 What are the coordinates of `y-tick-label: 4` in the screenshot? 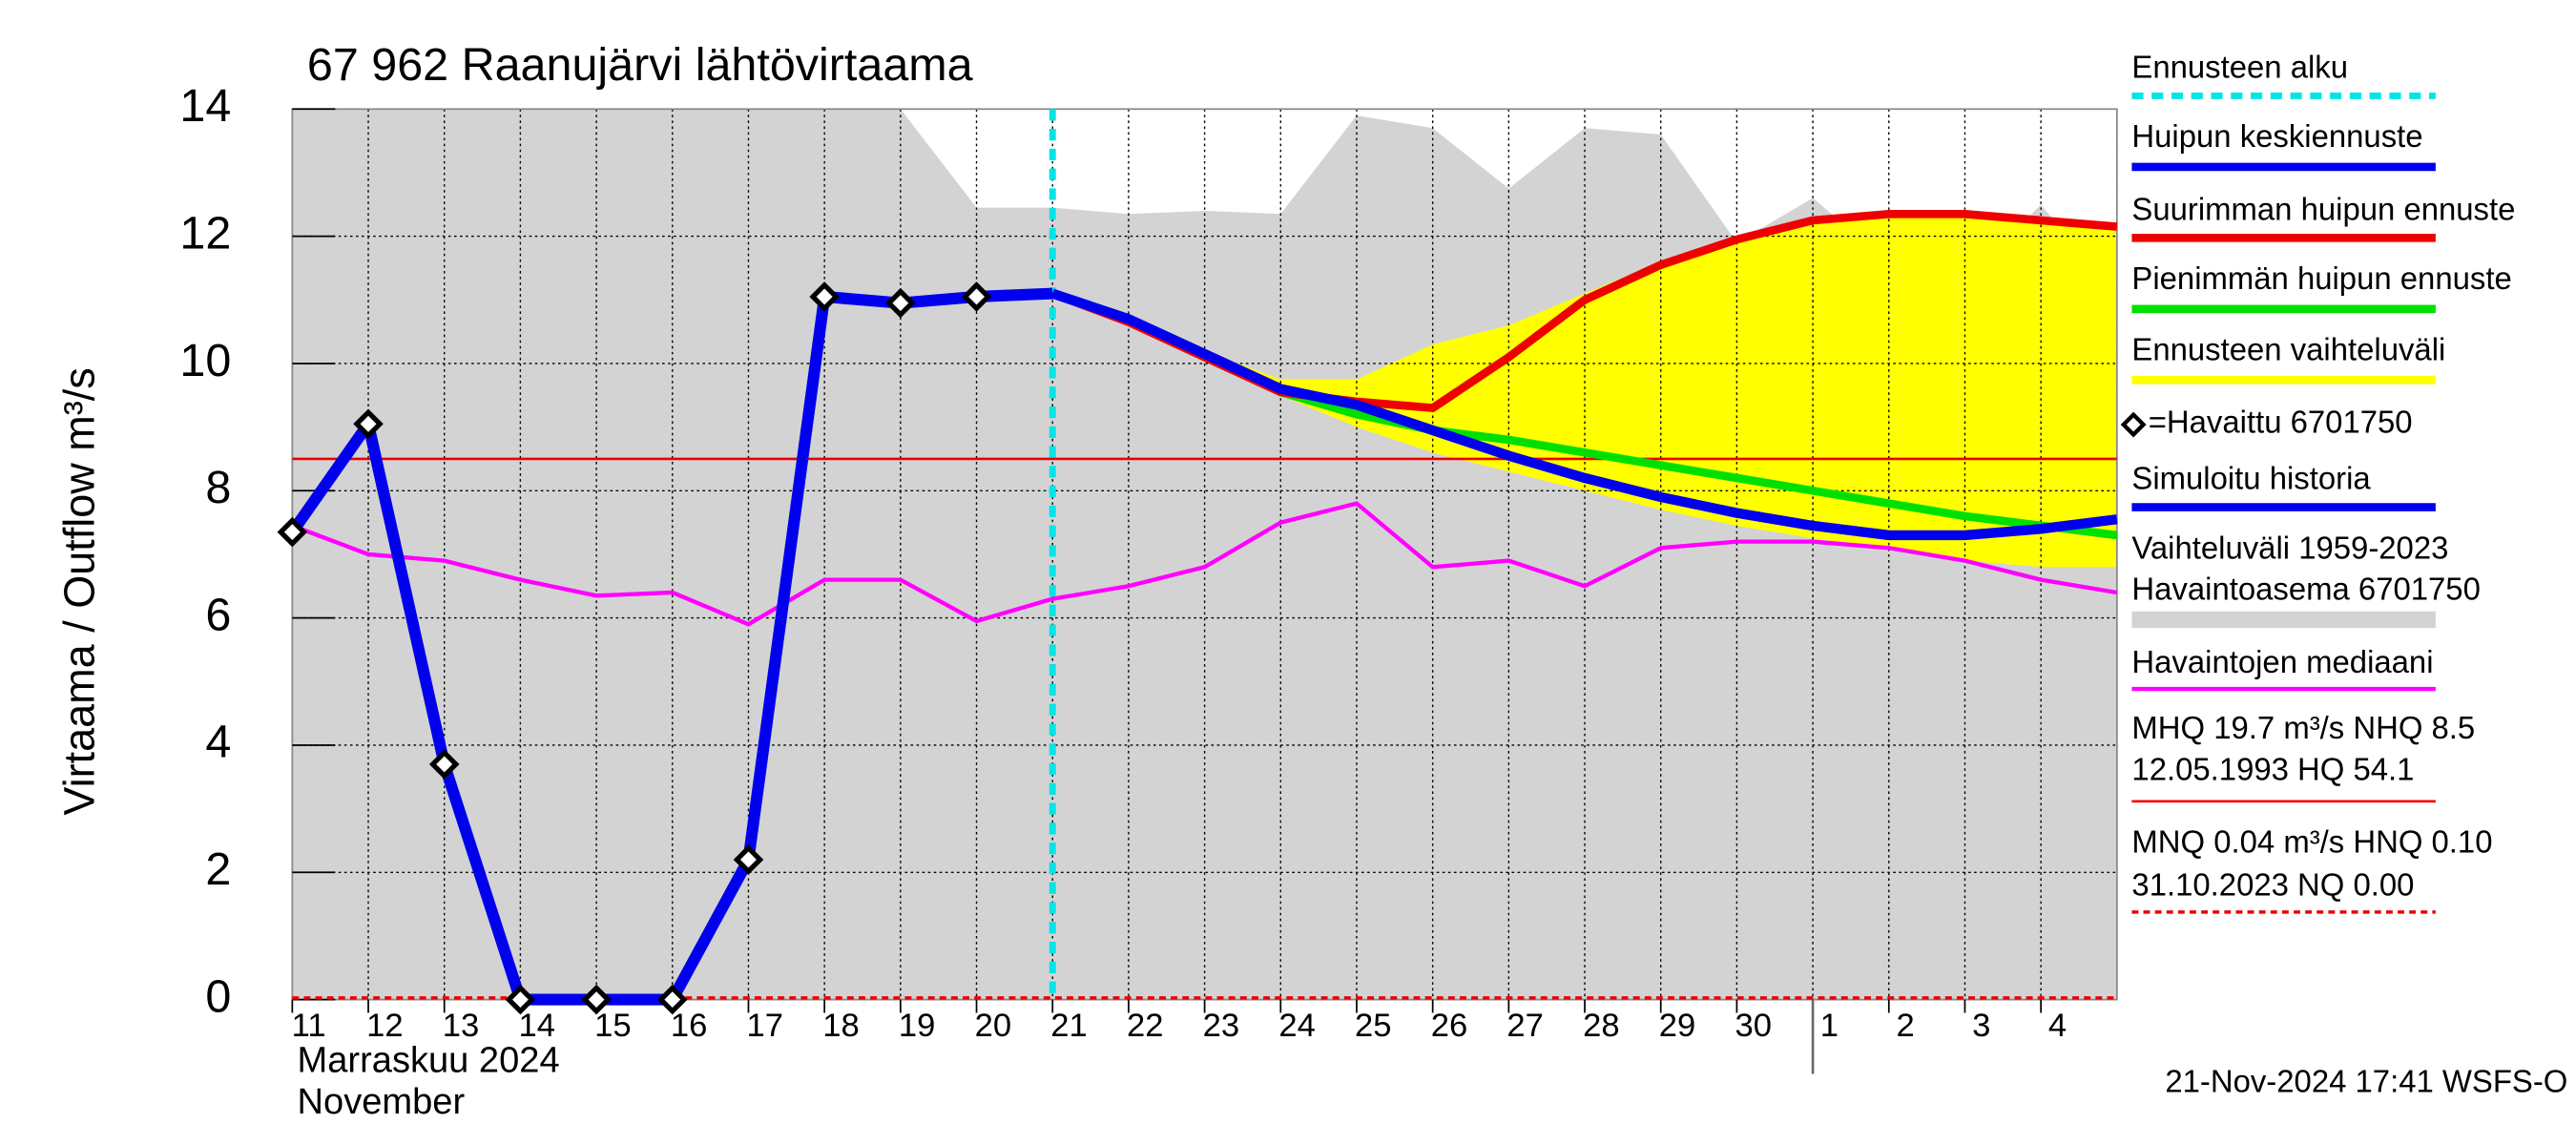 It's located at (218, 743).